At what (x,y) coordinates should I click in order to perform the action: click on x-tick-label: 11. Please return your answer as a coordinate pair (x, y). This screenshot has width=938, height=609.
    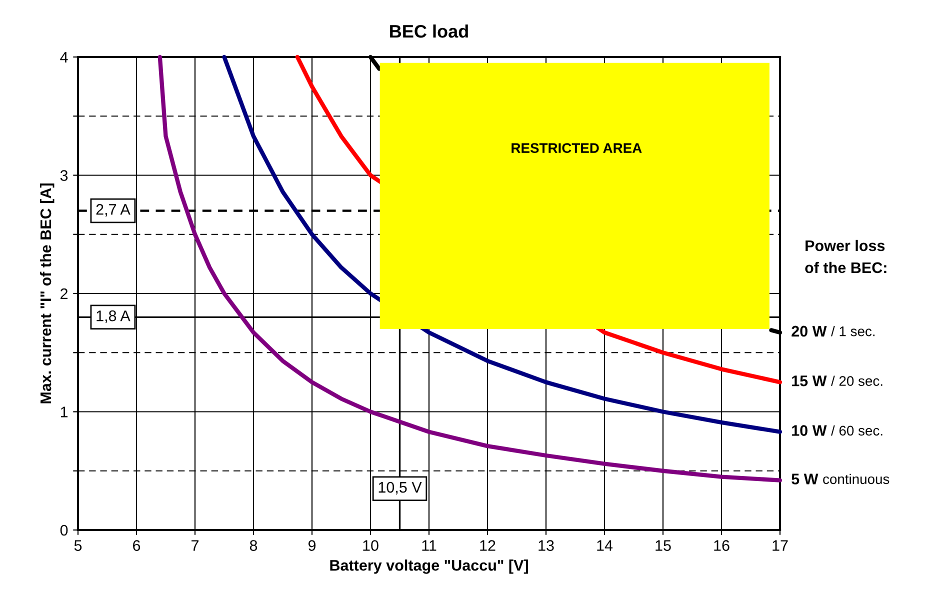
    Looking at the image, I should click on (429, 545).